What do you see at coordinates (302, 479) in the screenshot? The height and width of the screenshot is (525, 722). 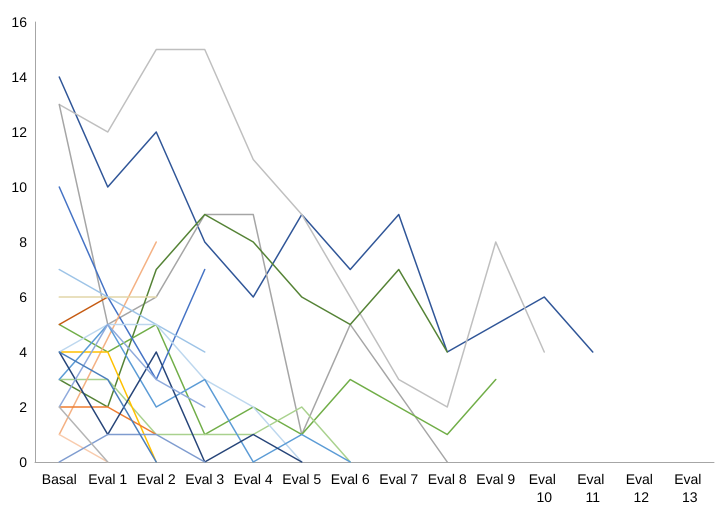 I see `x-tick-label: Eval 5` at bounding box center [302, 479].